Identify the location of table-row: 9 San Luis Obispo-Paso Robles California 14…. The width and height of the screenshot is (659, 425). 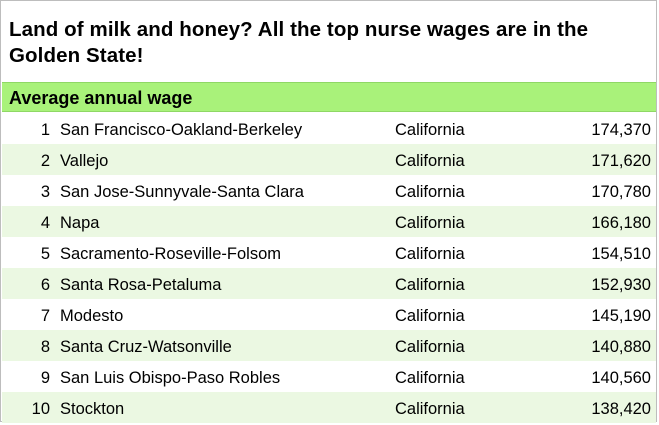
(329, 376).